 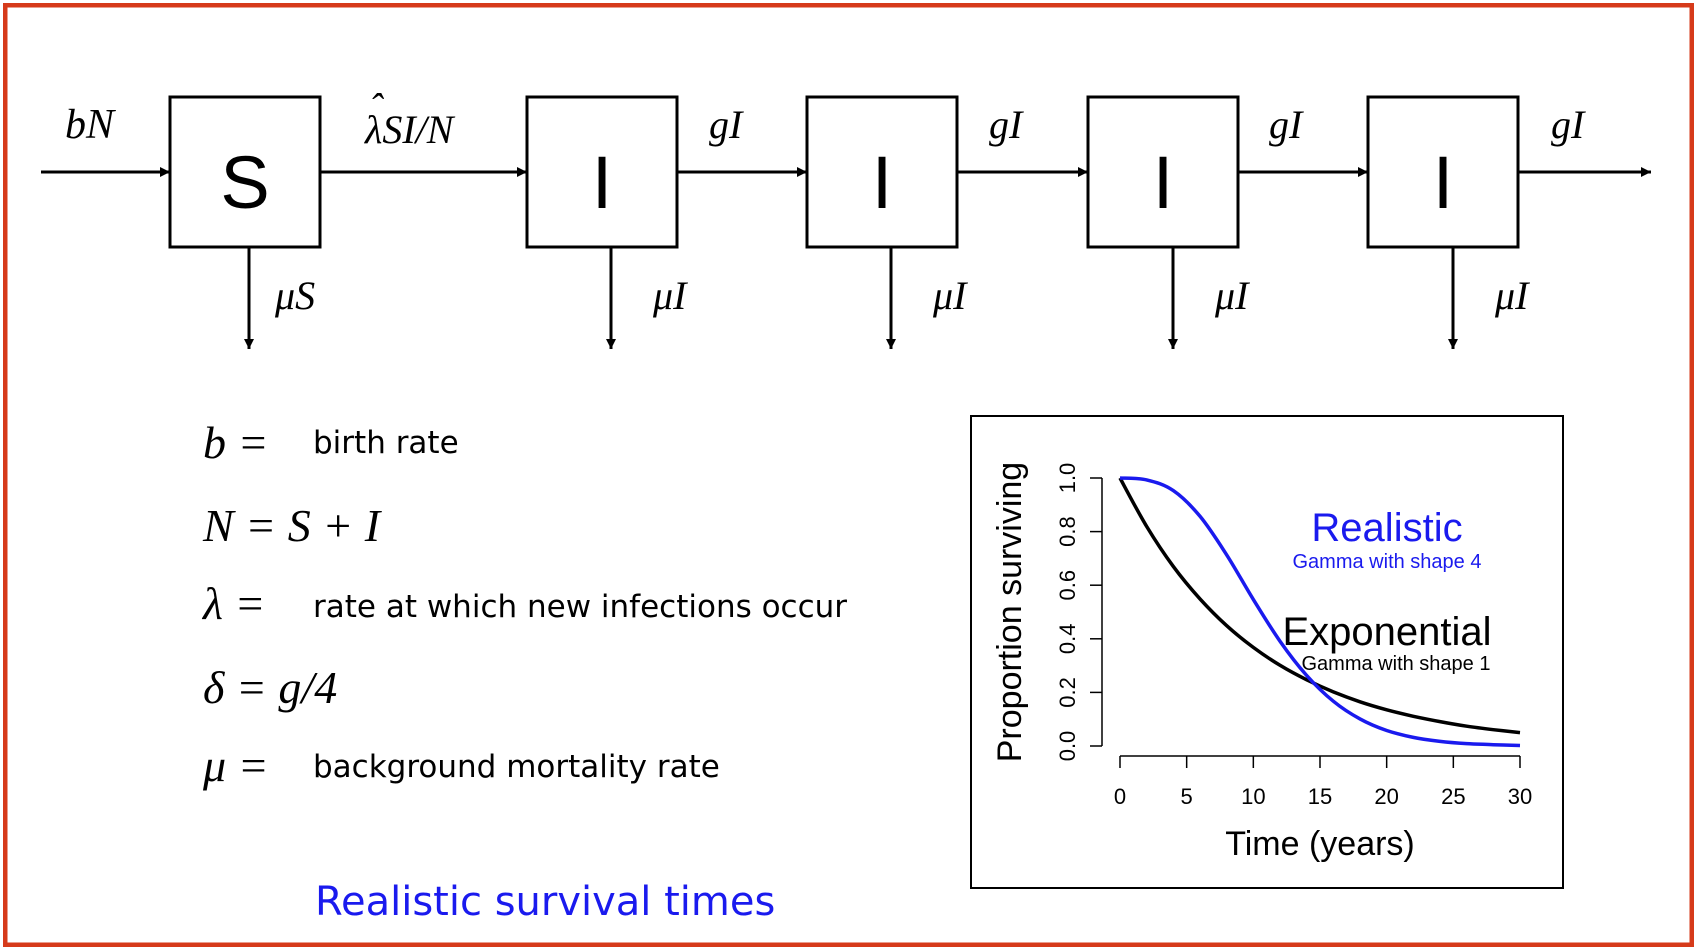 I want to click on chart-axes: 0 5 10 15 20 25 30 0.0 0.2 0.4 0.6 0.8 1.0, so click(x=1293, y=636).